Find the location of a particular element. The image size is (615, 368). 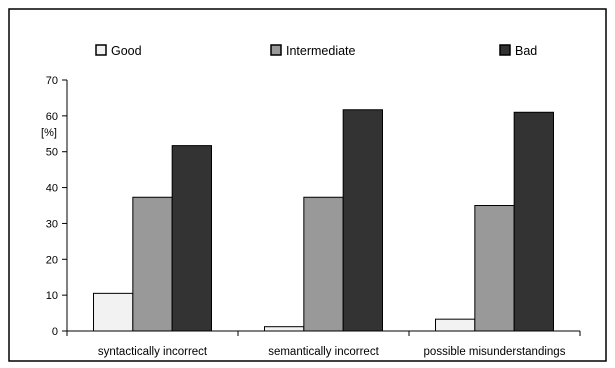

x-axis-ticks is located at coordinates (323, 333).